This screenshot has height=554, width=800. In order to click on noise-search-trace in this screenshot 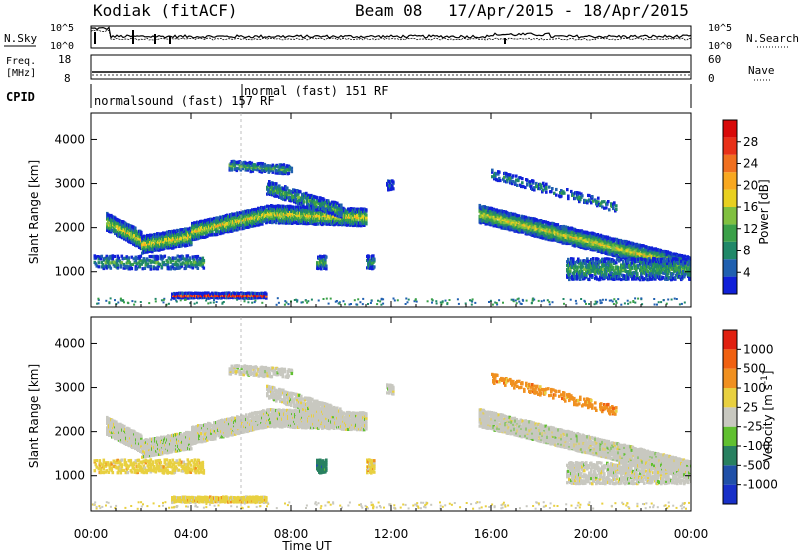, I will do `click(391, 35)`.